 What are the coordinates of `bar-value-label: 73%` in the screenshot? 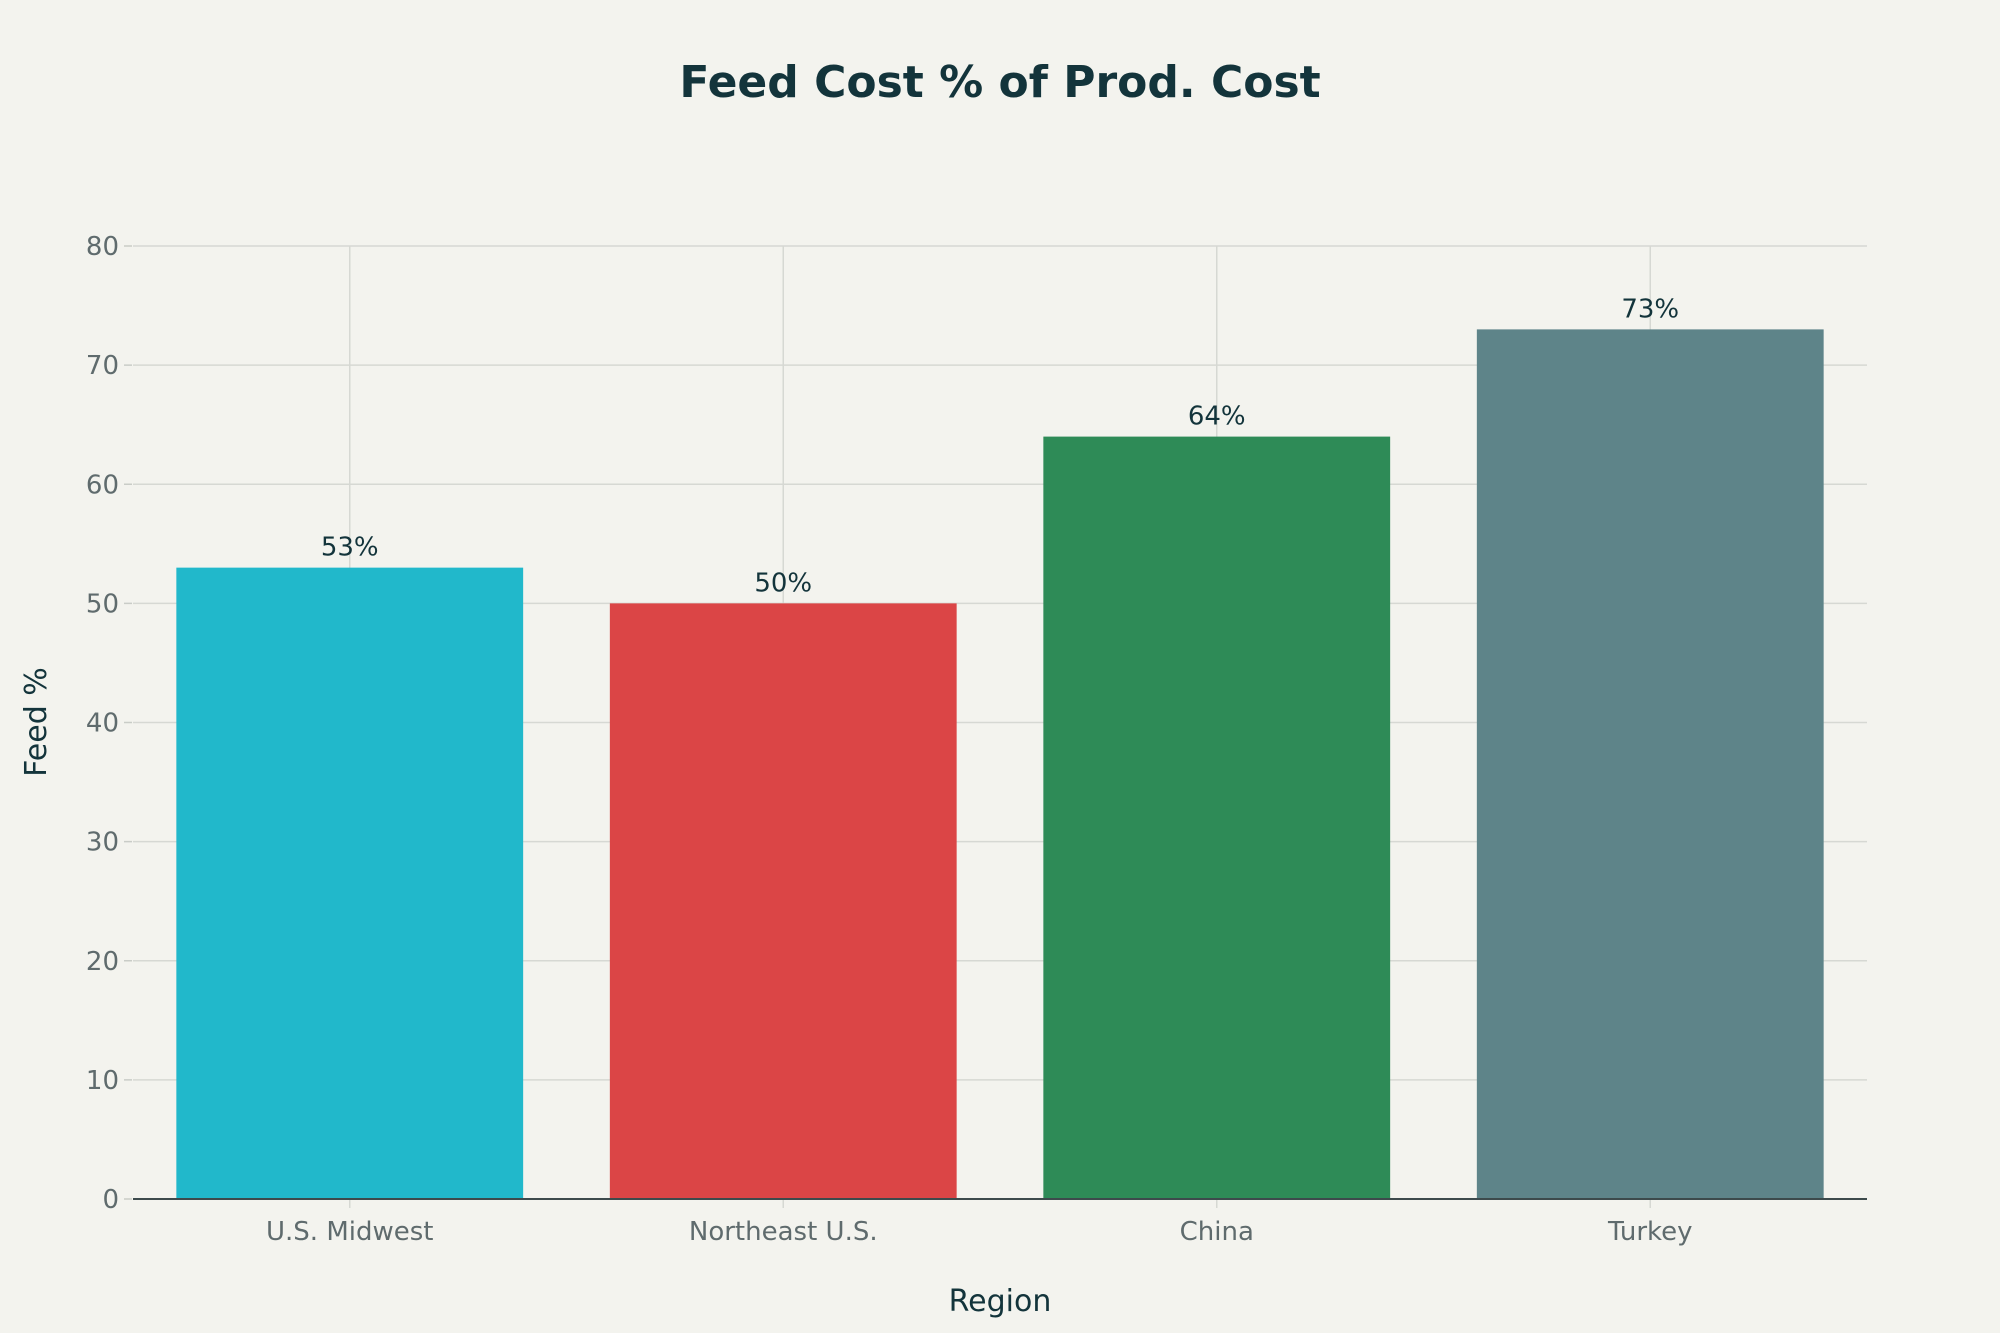 It's located at (1650, 309).